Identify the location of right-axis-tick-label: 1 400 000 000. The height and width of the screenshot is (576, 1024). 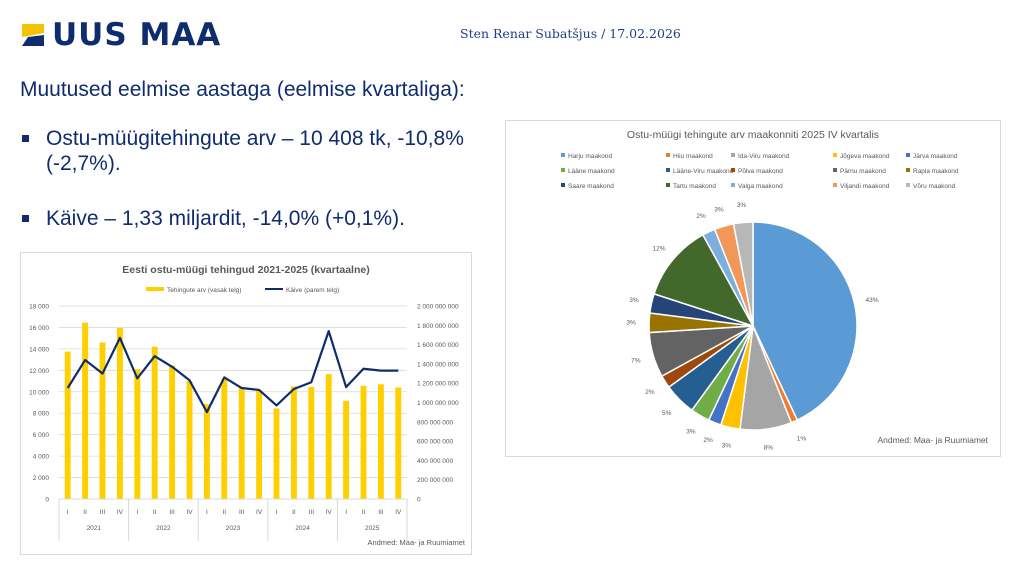
(438, 364).